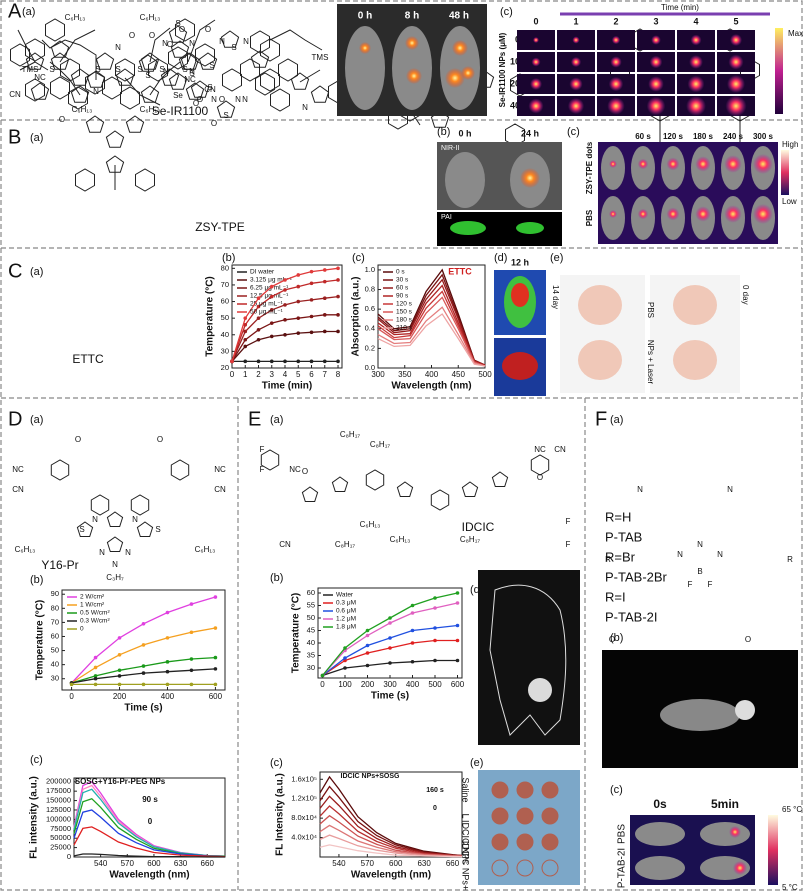 The image size is (803, 891). I want to click on x-tick-label: 300, so click(390, 684).